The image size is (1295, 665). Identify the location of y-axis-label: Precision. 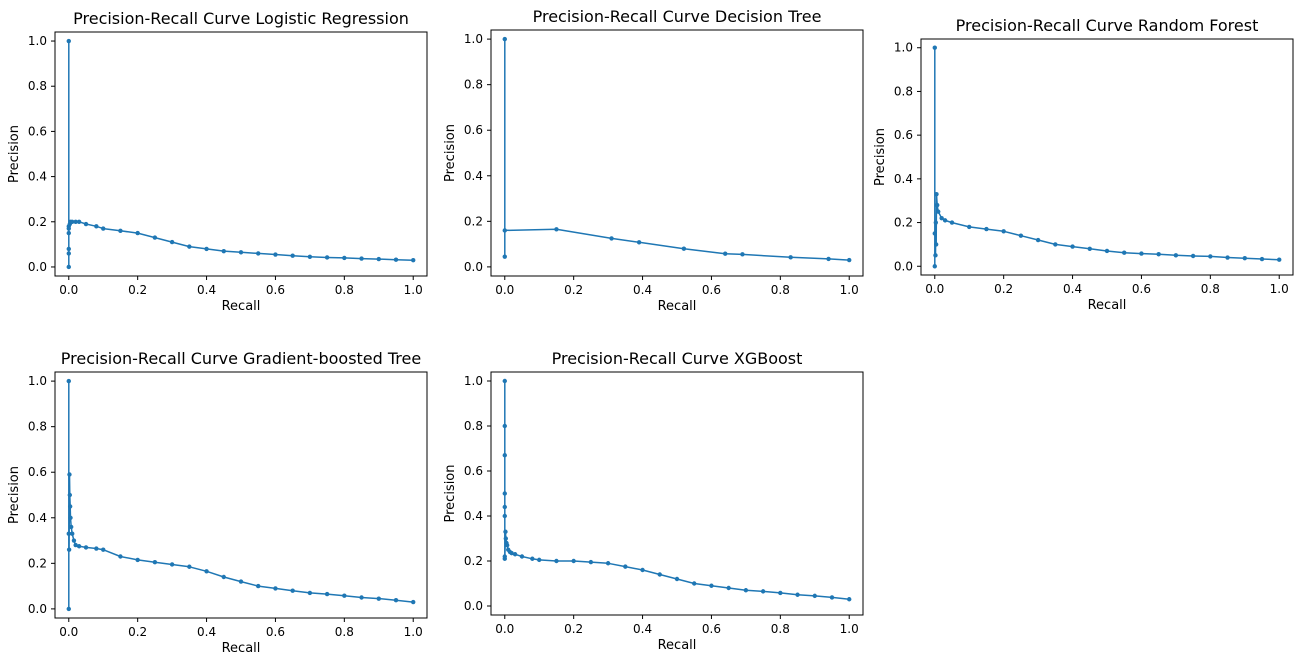
(450, 493).